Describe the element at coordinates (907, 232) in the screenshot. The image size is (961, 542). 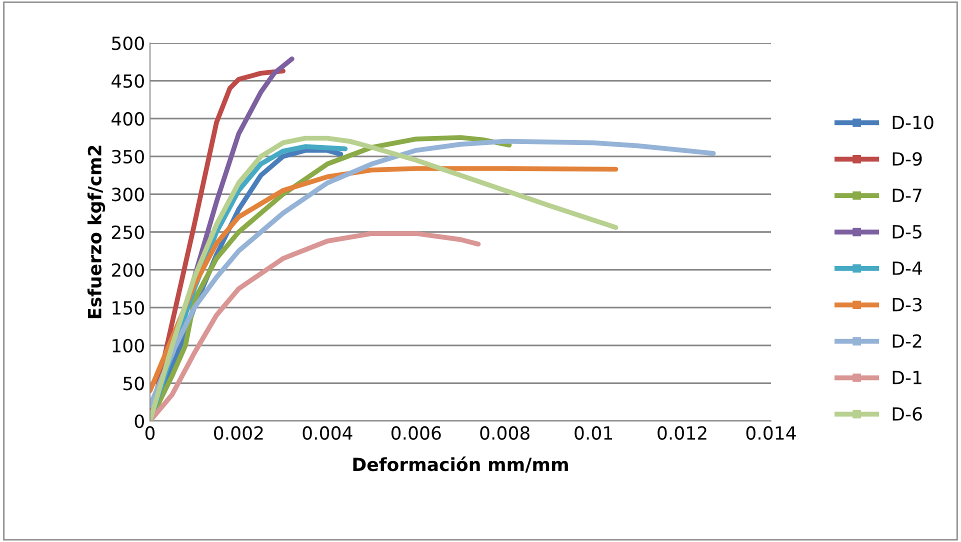
I see `legend-label: D-5` at that location.